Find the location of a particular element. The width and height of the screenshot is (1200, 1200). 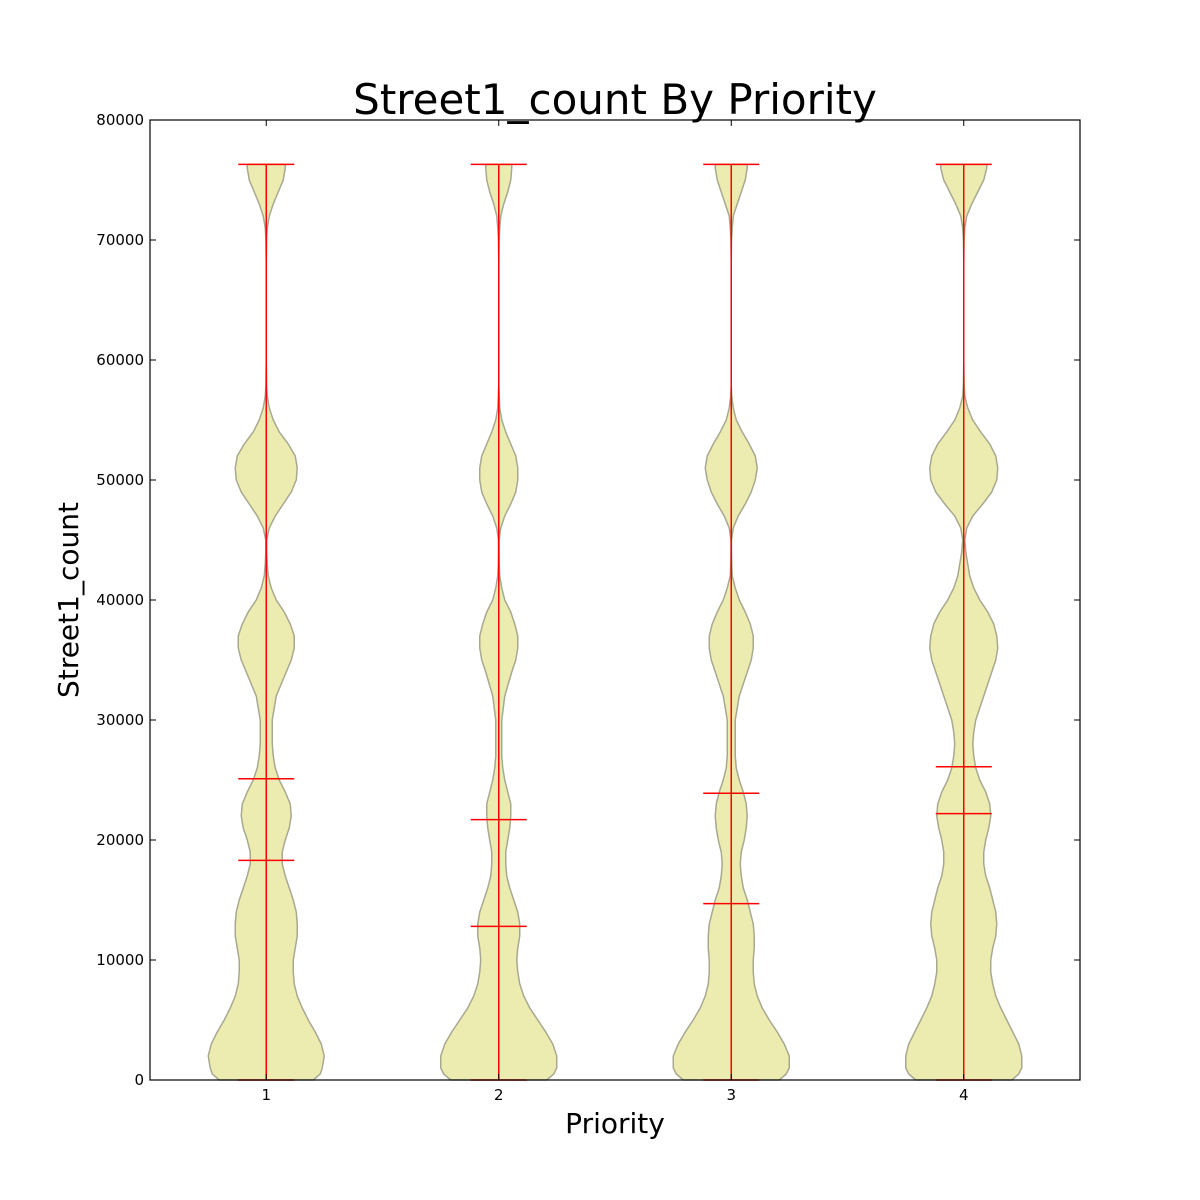

chart-title: Street1_count By Priority is located at coordinates (615, 99).